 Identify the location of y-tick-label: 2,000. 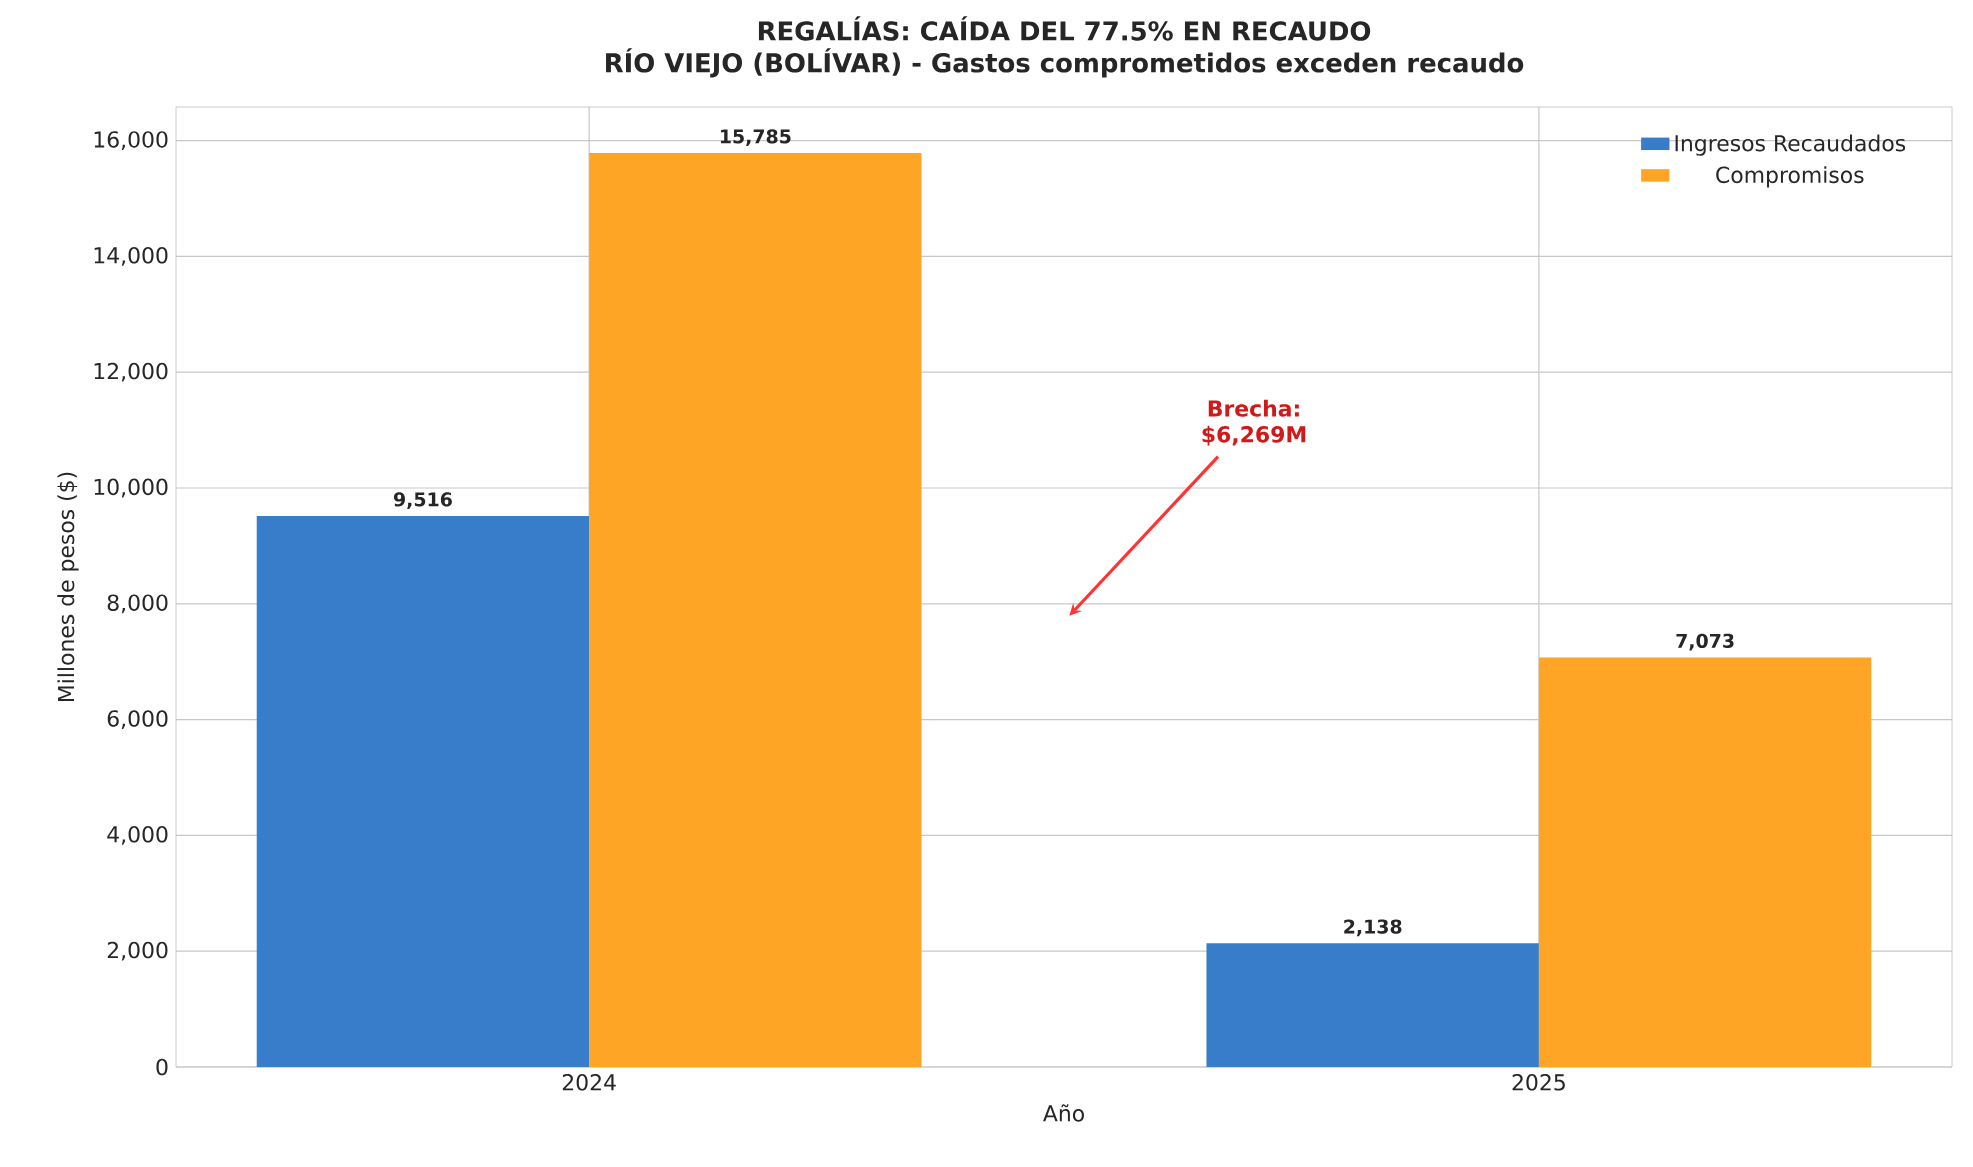
(137, 951).